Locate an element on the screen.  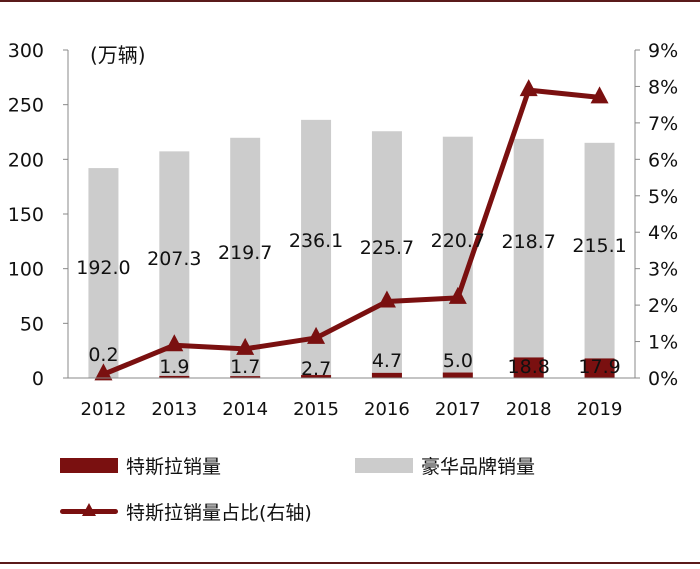
right-tick-label: 8% is located at coordinates (663, 87).